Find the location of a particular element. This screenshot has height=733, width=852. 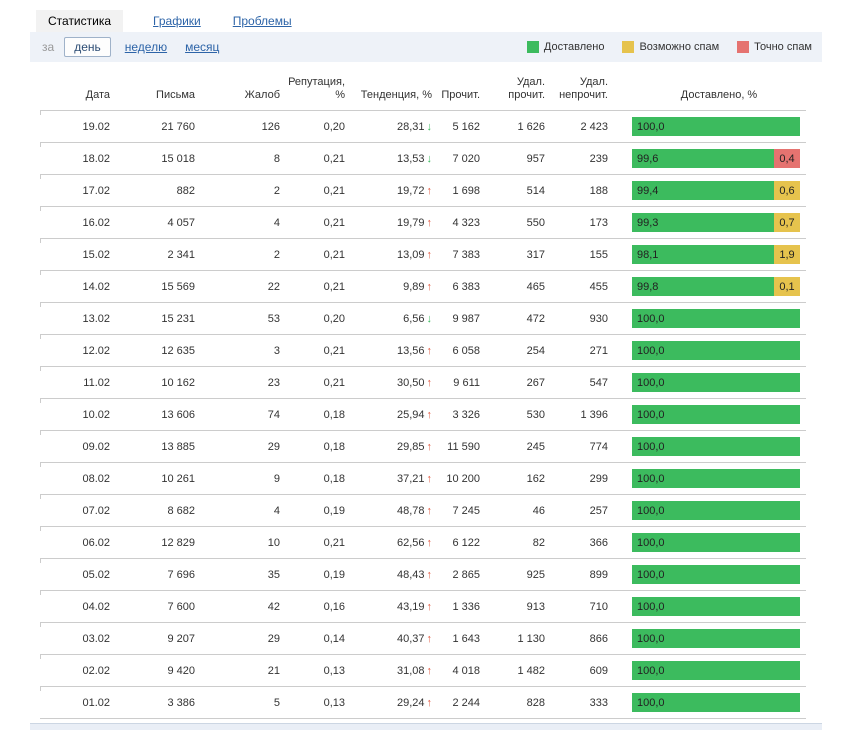

delivered-segment: 98,1 is located at coordinates (703, 254).